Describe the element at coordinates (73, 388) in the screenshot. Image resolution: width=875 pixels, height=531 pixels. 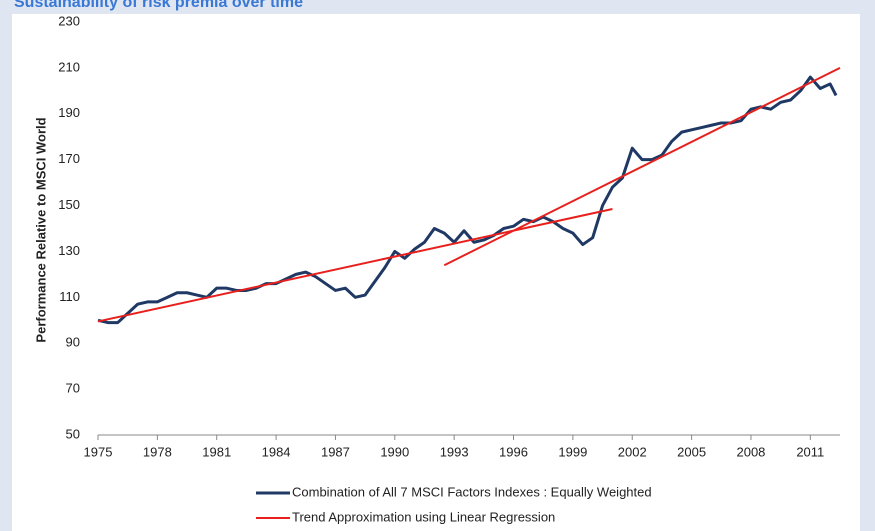
I see `y-tick-label: 70` at that location.